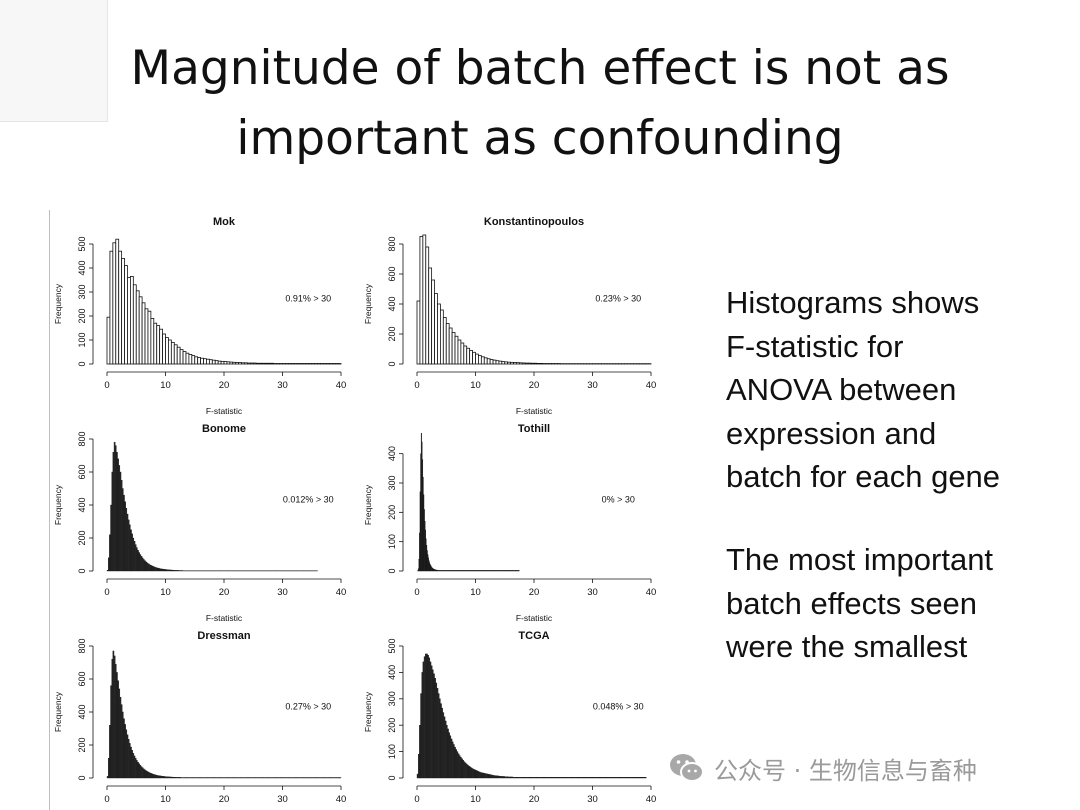  What do you see at coordinates (534, 222) in the screenshot?
I see `histogram-title: Konstantinopoulos` at bounding box center [534, 222].